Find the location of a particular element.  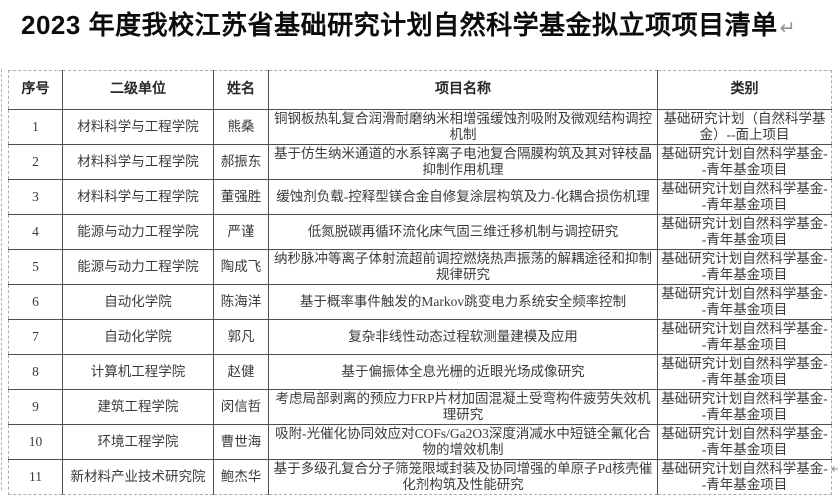

name-cell: 董强胜 is located at coordinates (241, 197).